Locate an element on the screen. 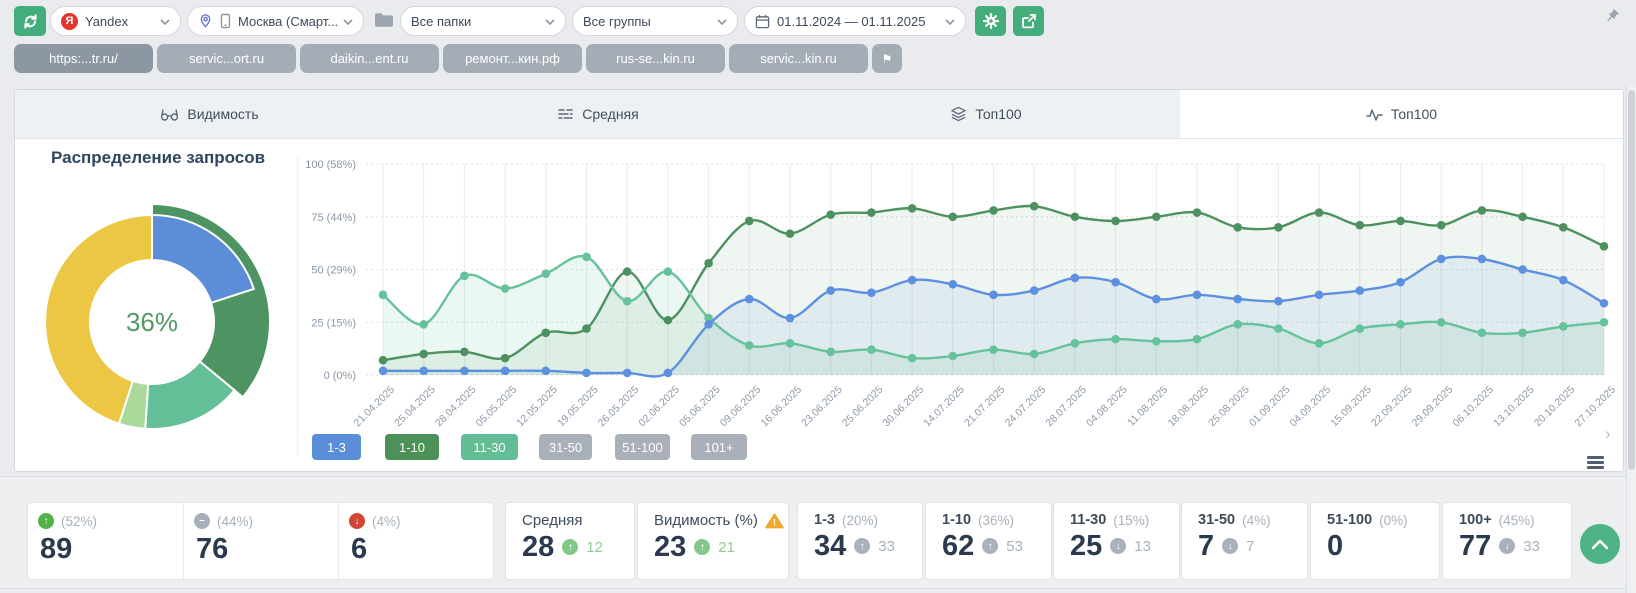 The height and width of the screenshot is (593, 1636). summary-section-flat: − (44%) 76 is located at coordinates (260, 541).